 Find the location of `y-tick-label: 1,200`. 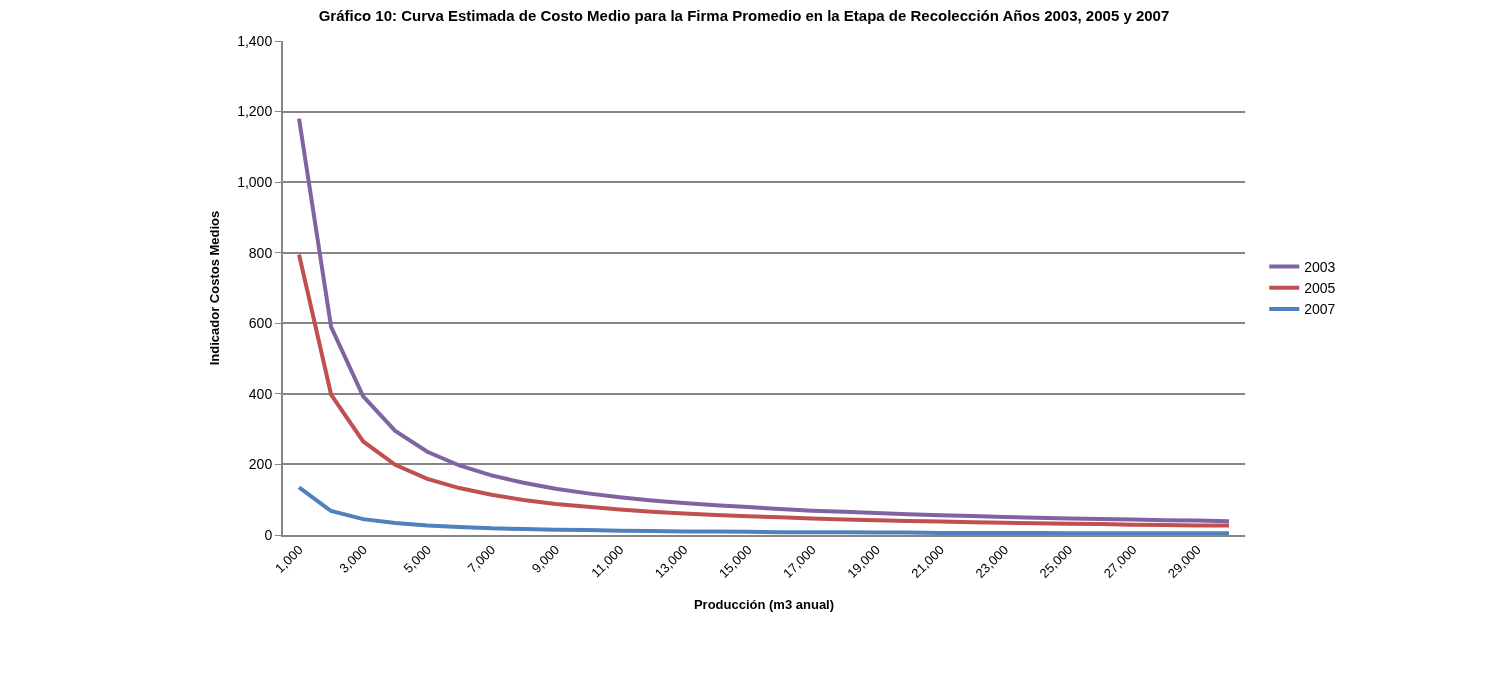

y-tick-label: 1,200 is located at coordinates (255, 111).